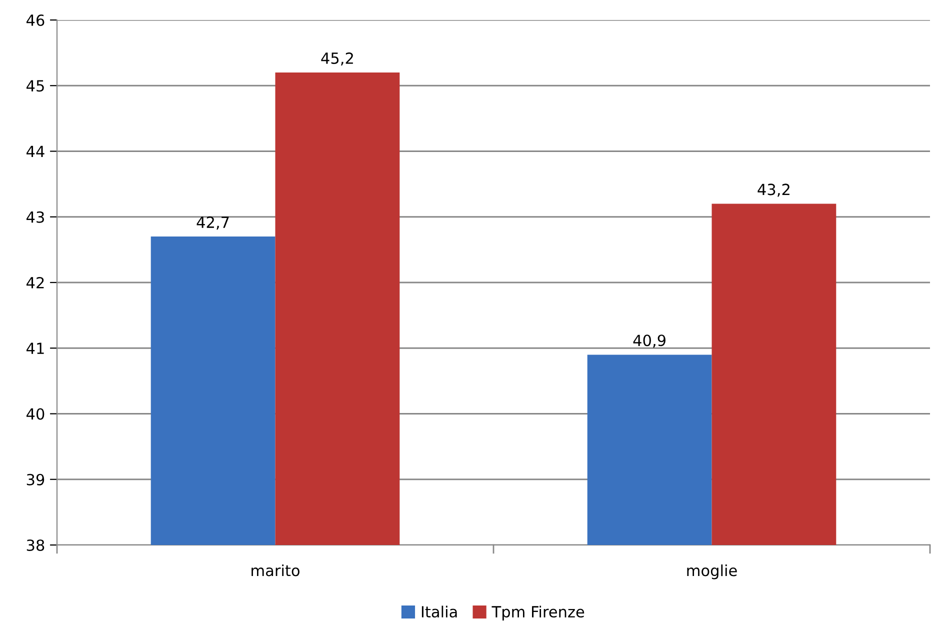  What do you see at coordinates (212, 223) in the screenshot?
I see `data-label: 42,7` at bounding box center [212, 223].